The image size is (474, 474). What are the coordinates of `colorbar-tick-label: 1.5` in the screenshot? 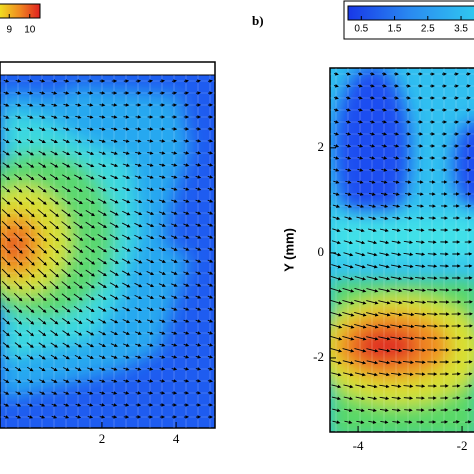 It's located at (395, 29).